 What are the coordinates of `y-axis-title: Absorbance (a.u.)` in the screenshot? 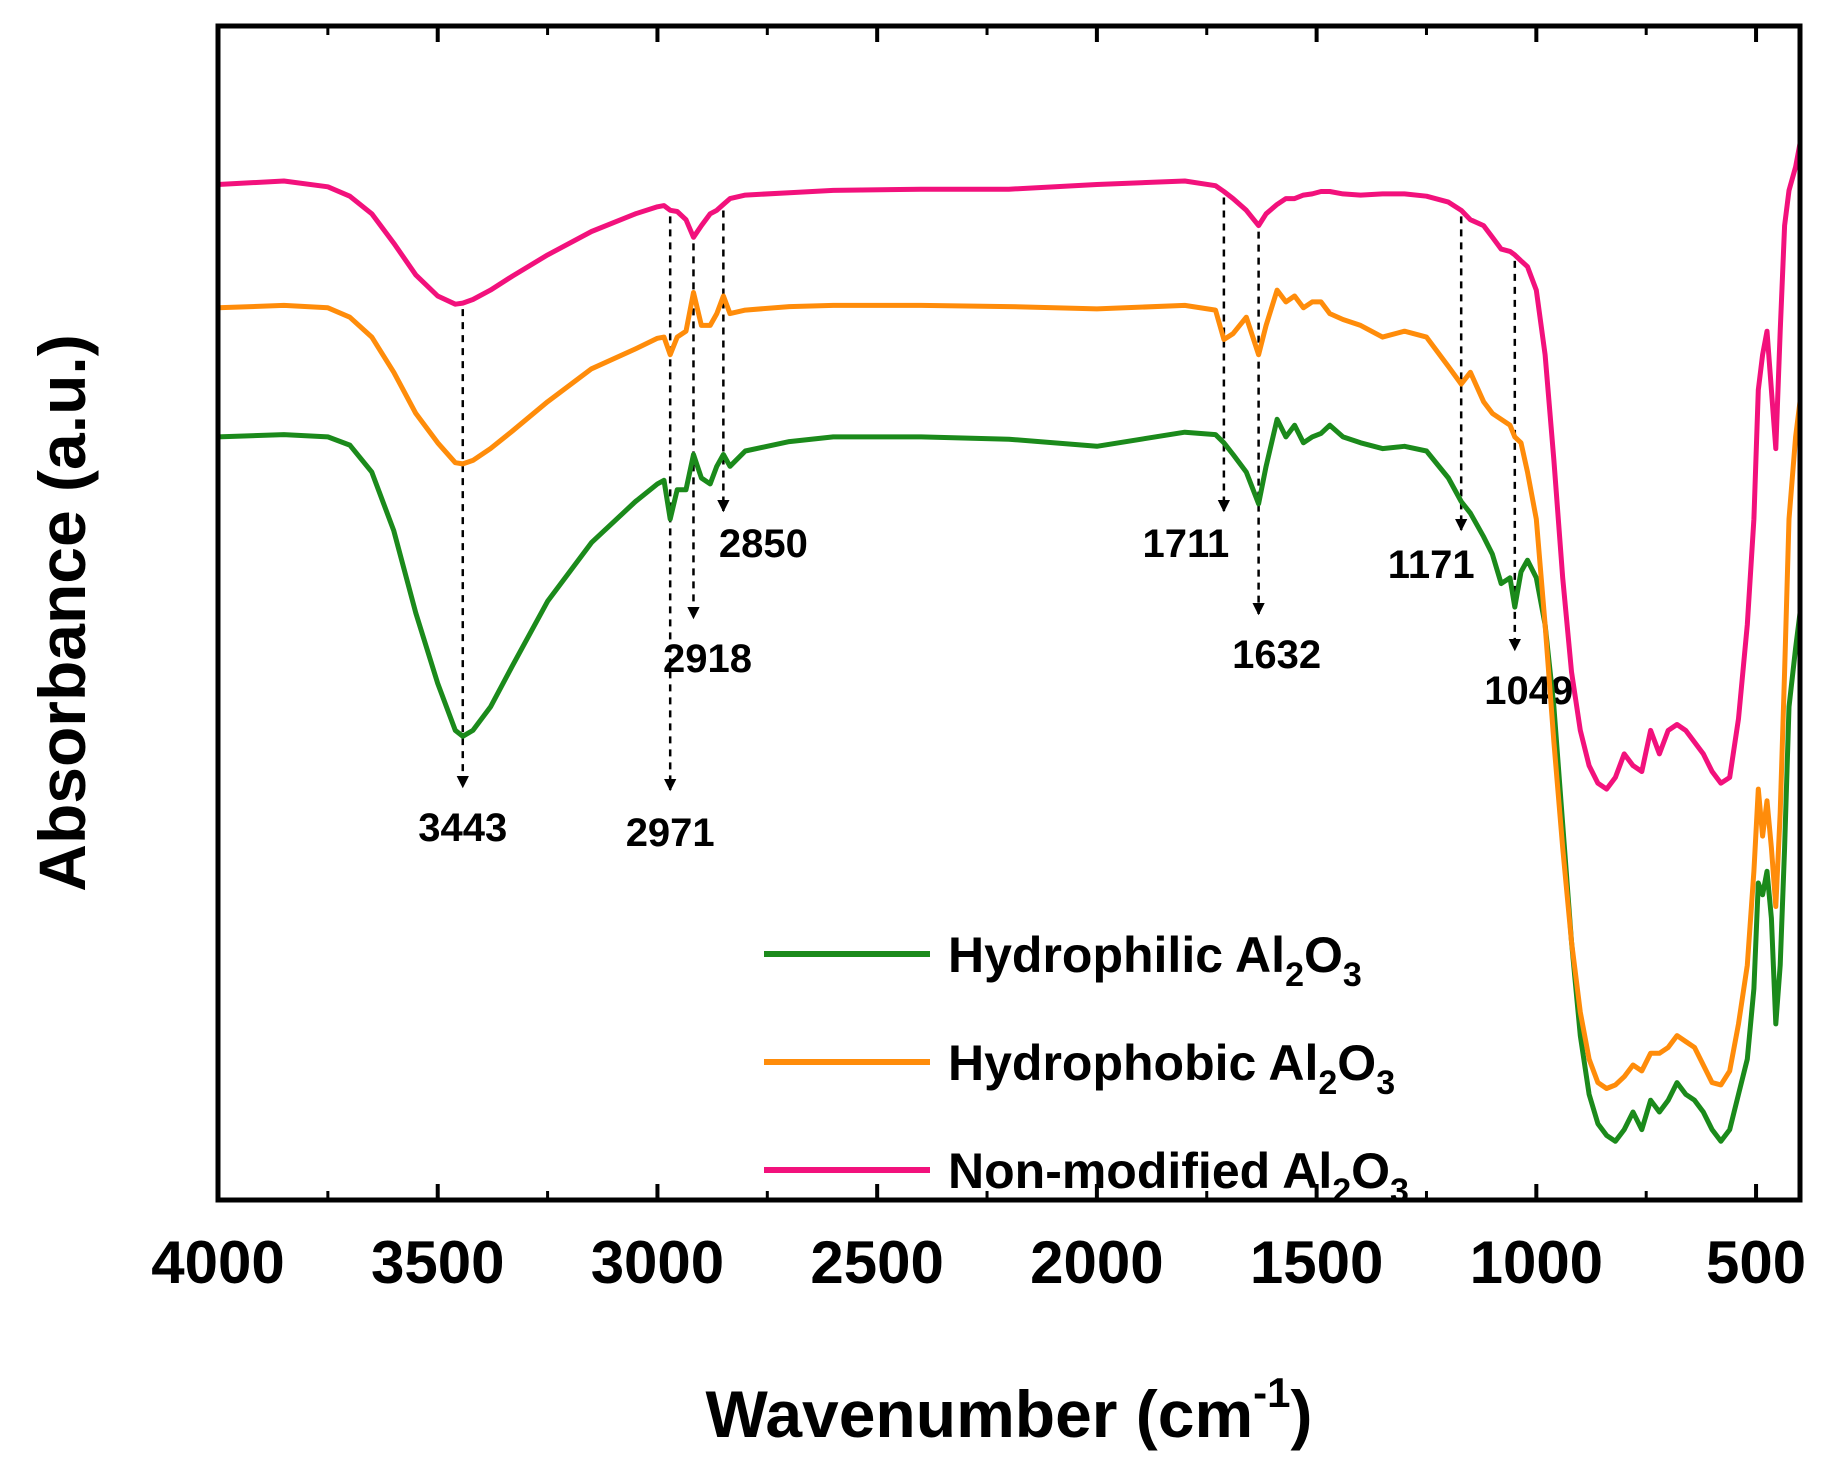 It's located at (62, 612).